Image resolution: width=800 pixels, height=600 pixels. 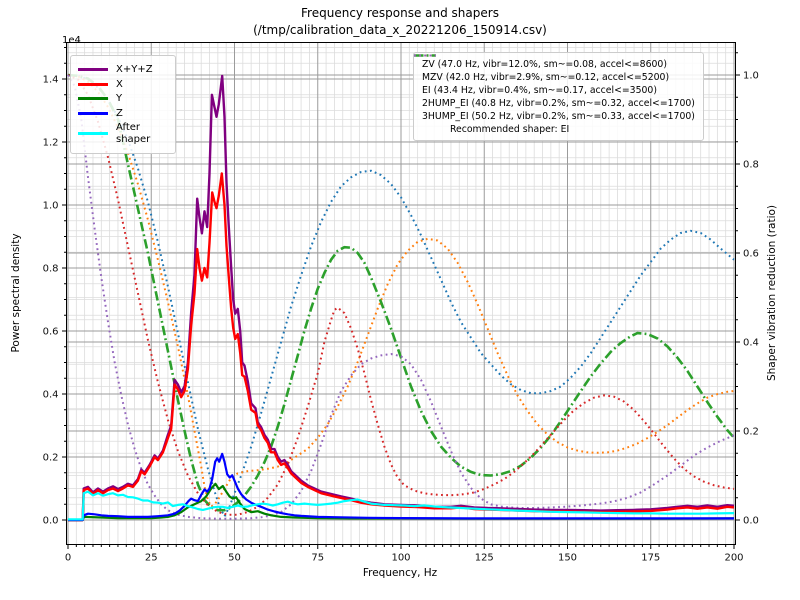 I want to click on legend-item-y: Y, so click(x=122, y=99).